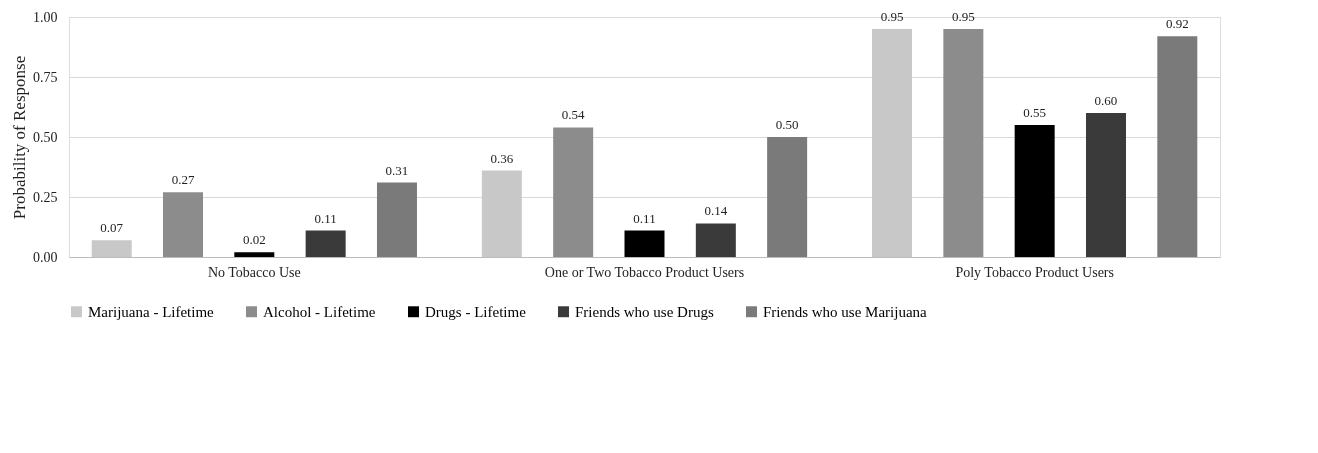  Describe the element at coordinates (397, 170) in the screenshot. I see `data-label: 0.31` at that location.